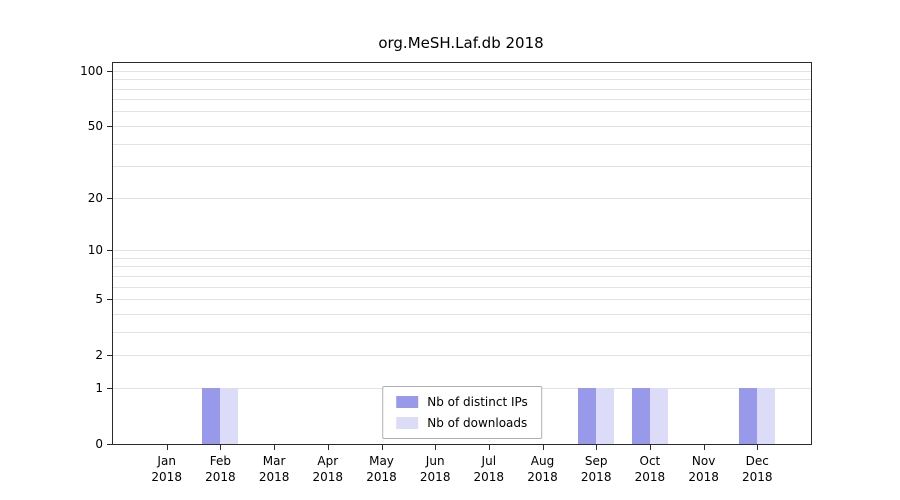 The width and height of the screenshot is (900, 500). I want to click on bar-dec-distinct-ips, so click(748, 415).